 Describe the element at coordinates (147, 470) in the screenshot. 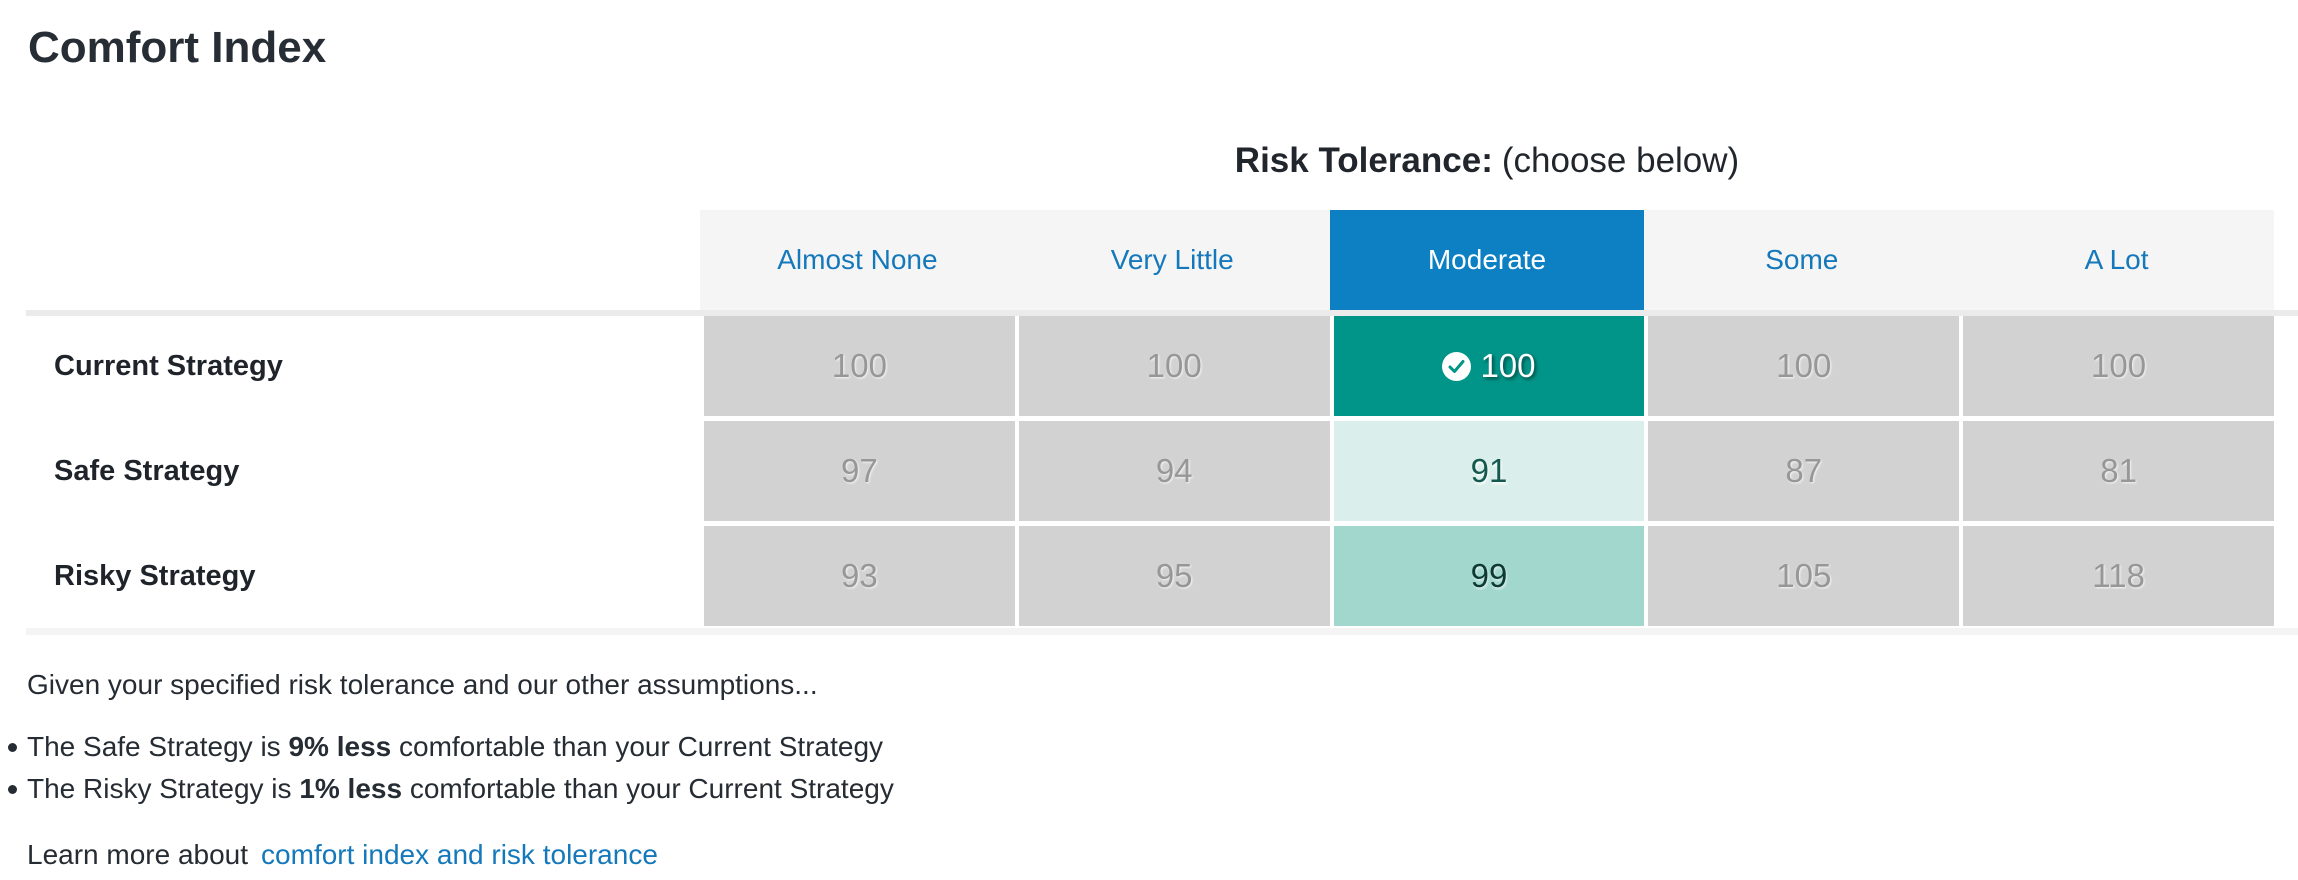

I see `row-label-safe-strategy: Safe Strategy` at that location.